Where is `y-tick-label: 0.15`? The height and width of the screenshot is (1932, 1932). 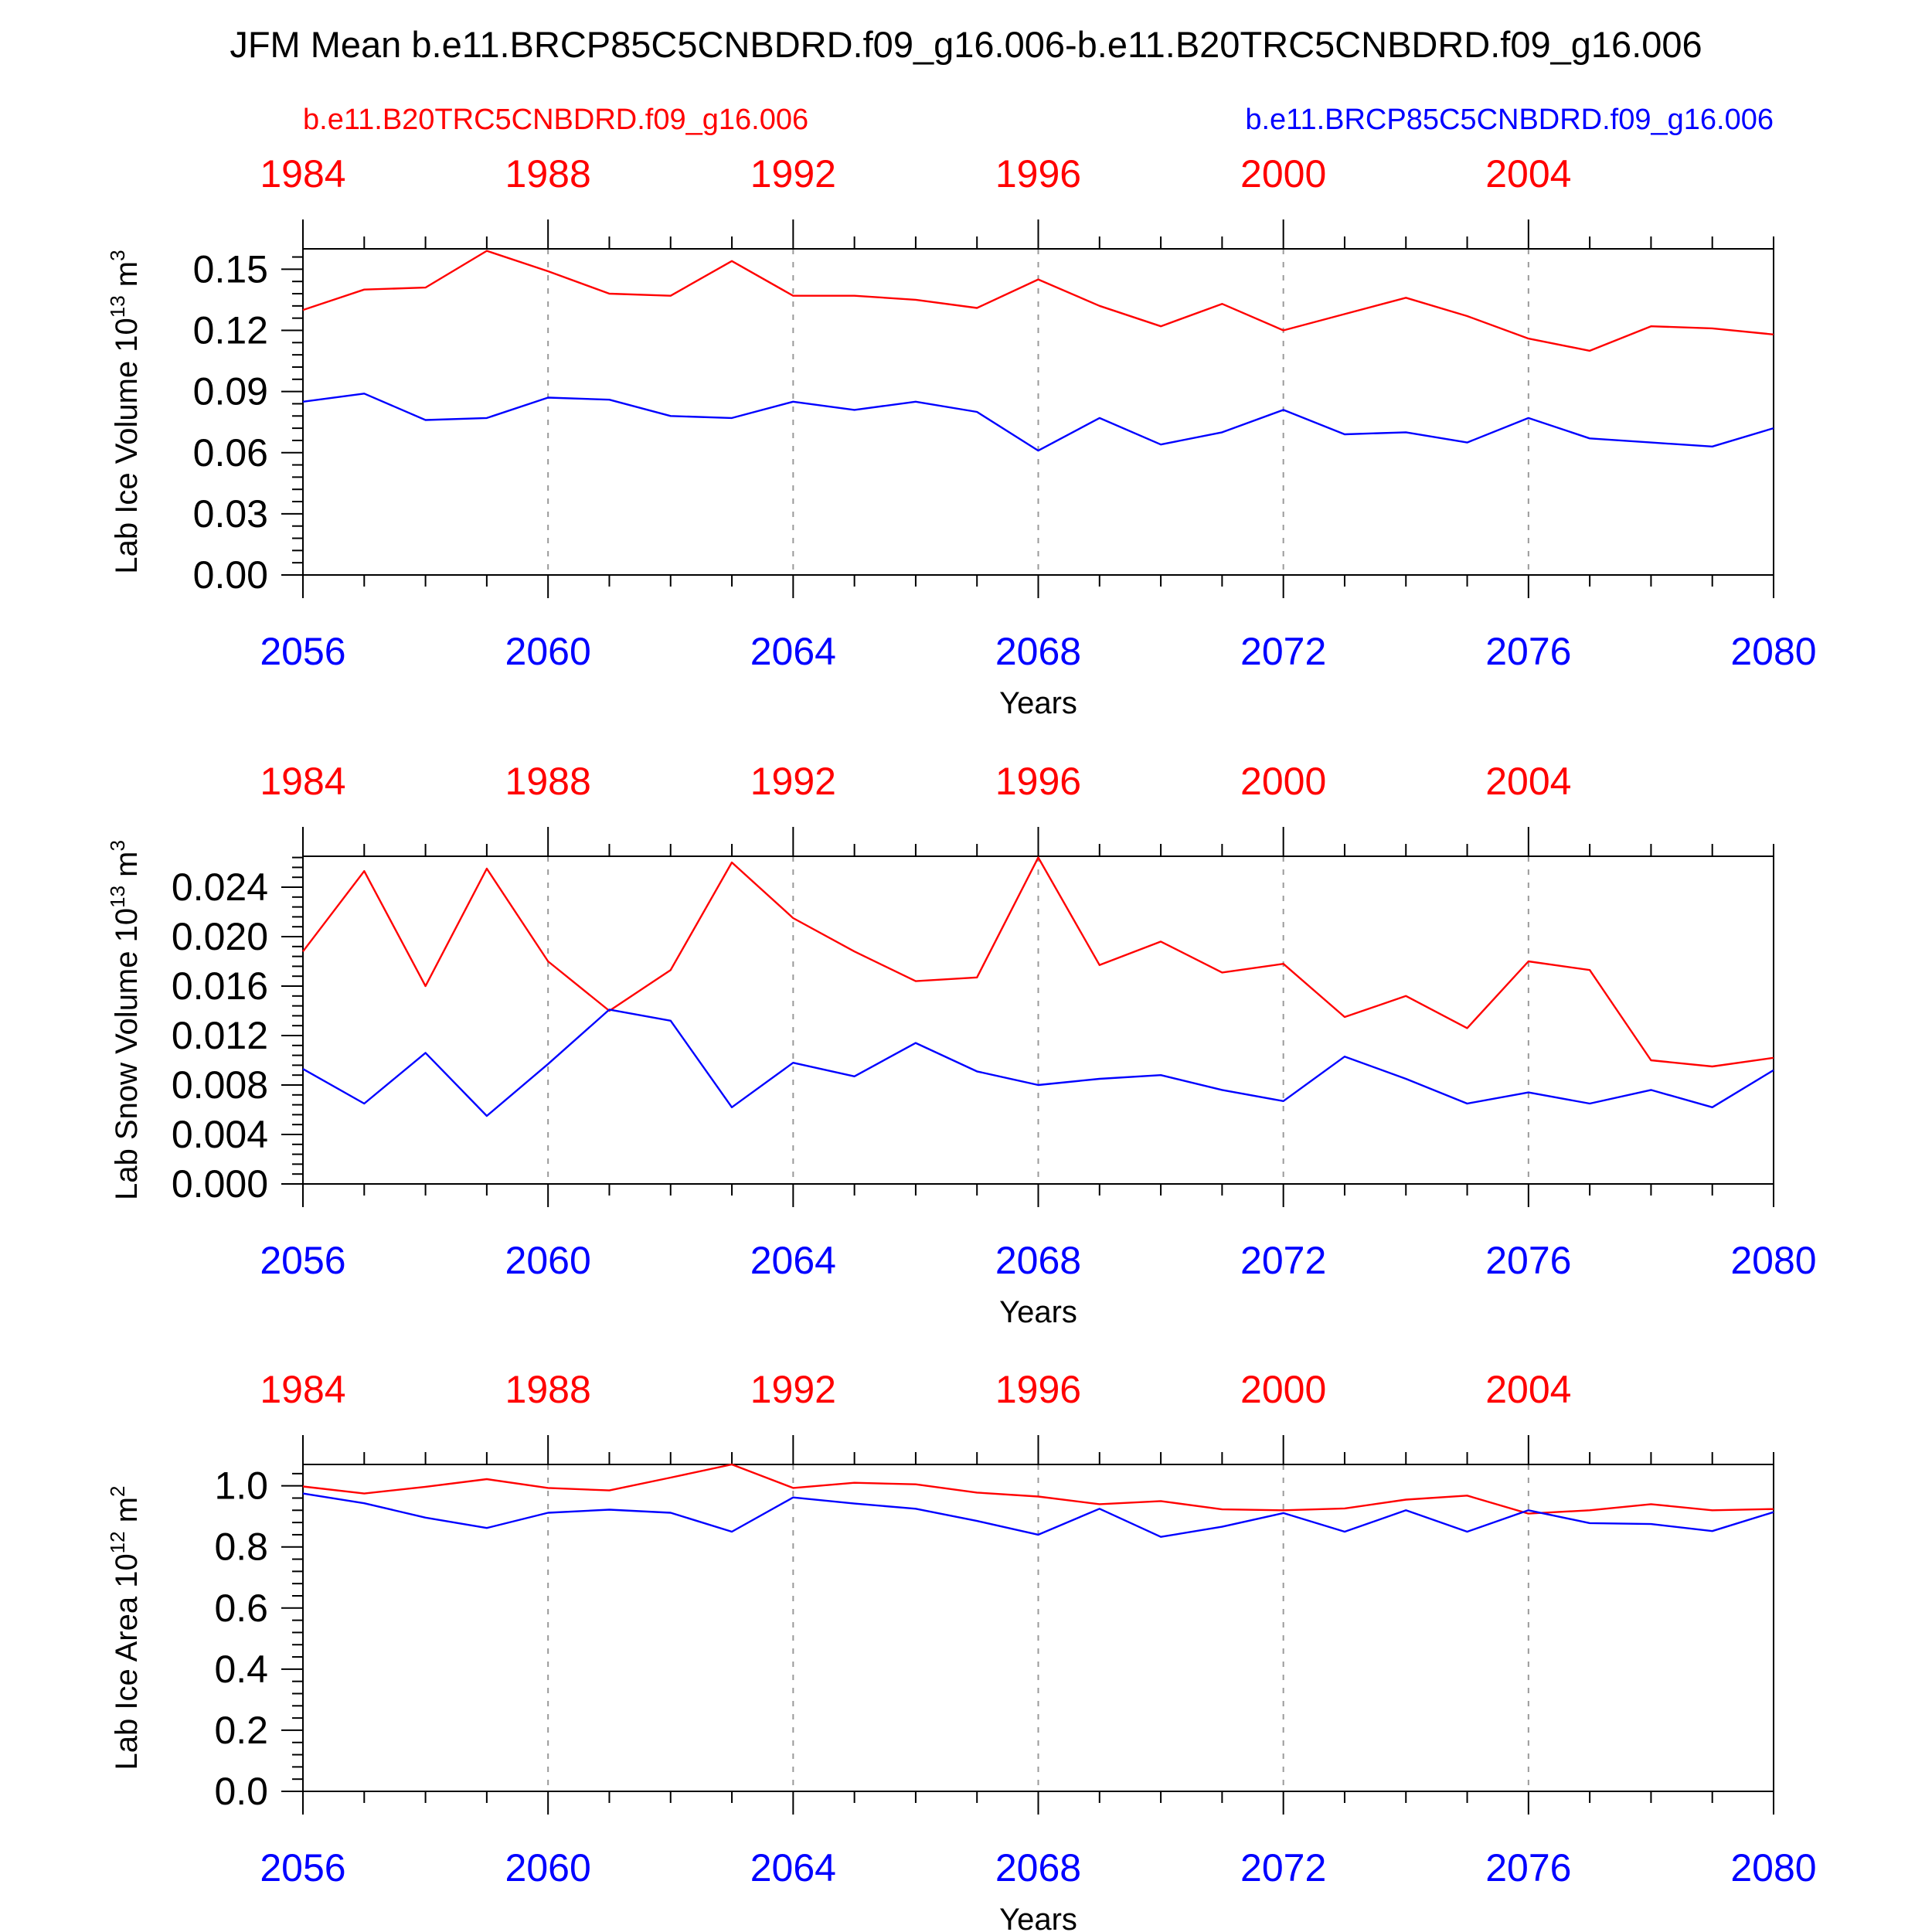
y-tick-label: 0.15 is located at coordinates (230, 269).